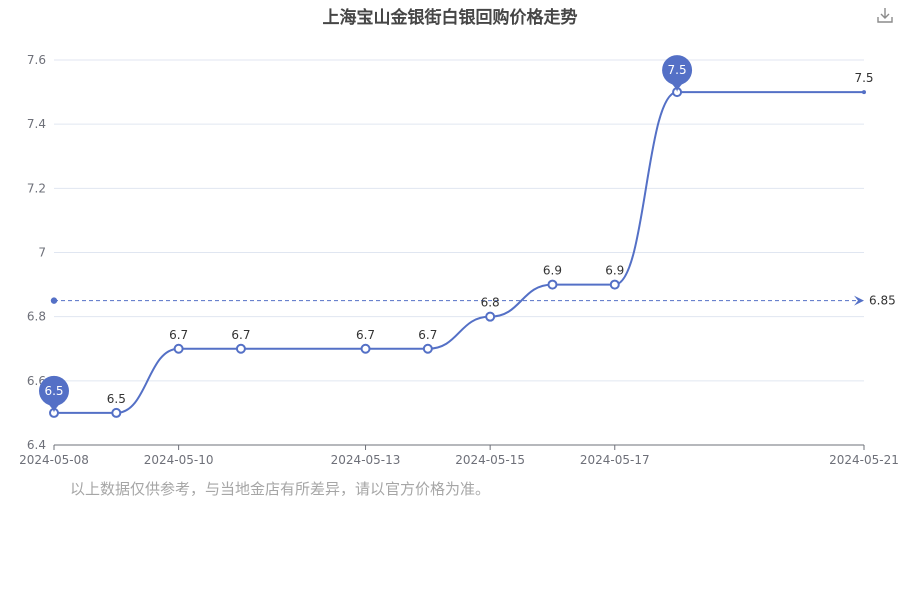  Describe the element at coordinates (36, 60) in the screenshot. I see `y-tick-label: 7.6` at that location.